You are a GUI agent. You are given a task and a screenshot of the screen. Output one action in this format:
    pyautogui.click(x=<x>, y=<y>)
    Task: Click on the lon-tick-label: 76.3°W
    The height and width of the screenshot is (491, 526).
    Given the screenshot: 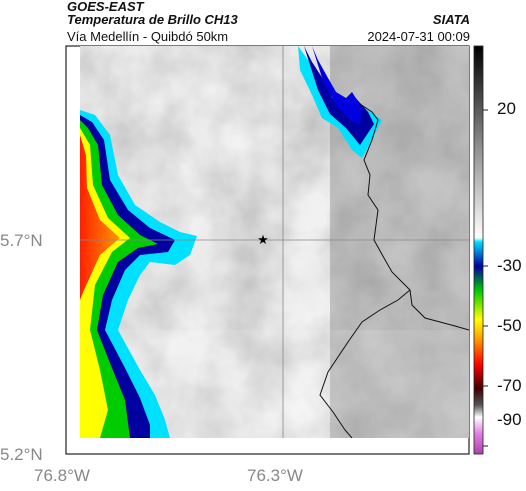 What is the action you would take?
    pyautogui.click(x=275, y=475)
    